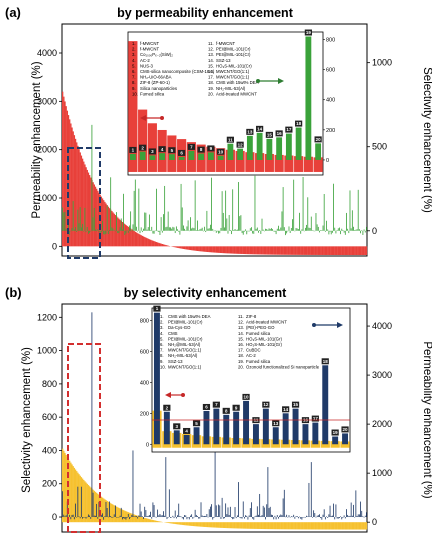 The width and height of the screenshot is (432, 539). I want to click on legend-number: 13., so click(241, 327).